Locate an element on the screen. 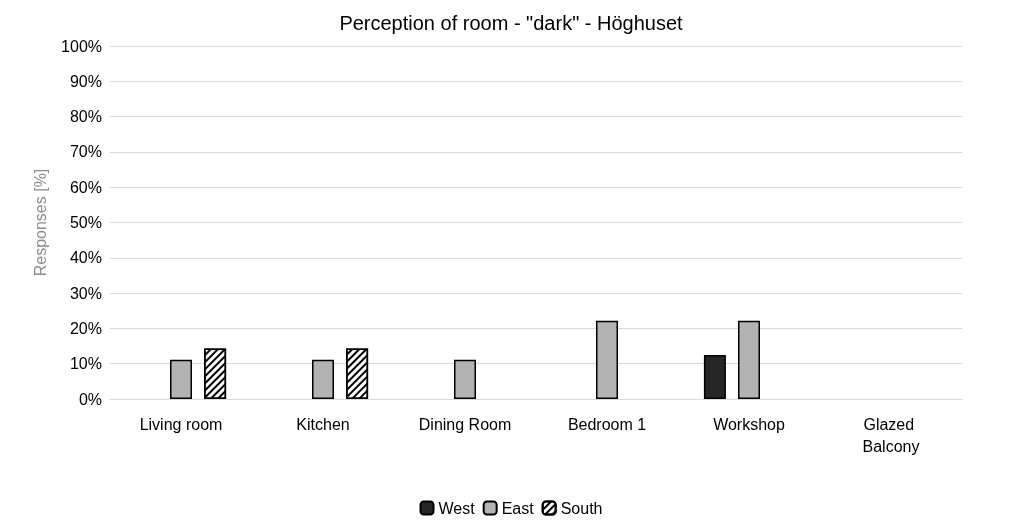  x-tick-label: Glazed Balcony is located at coordinates (891, 435).